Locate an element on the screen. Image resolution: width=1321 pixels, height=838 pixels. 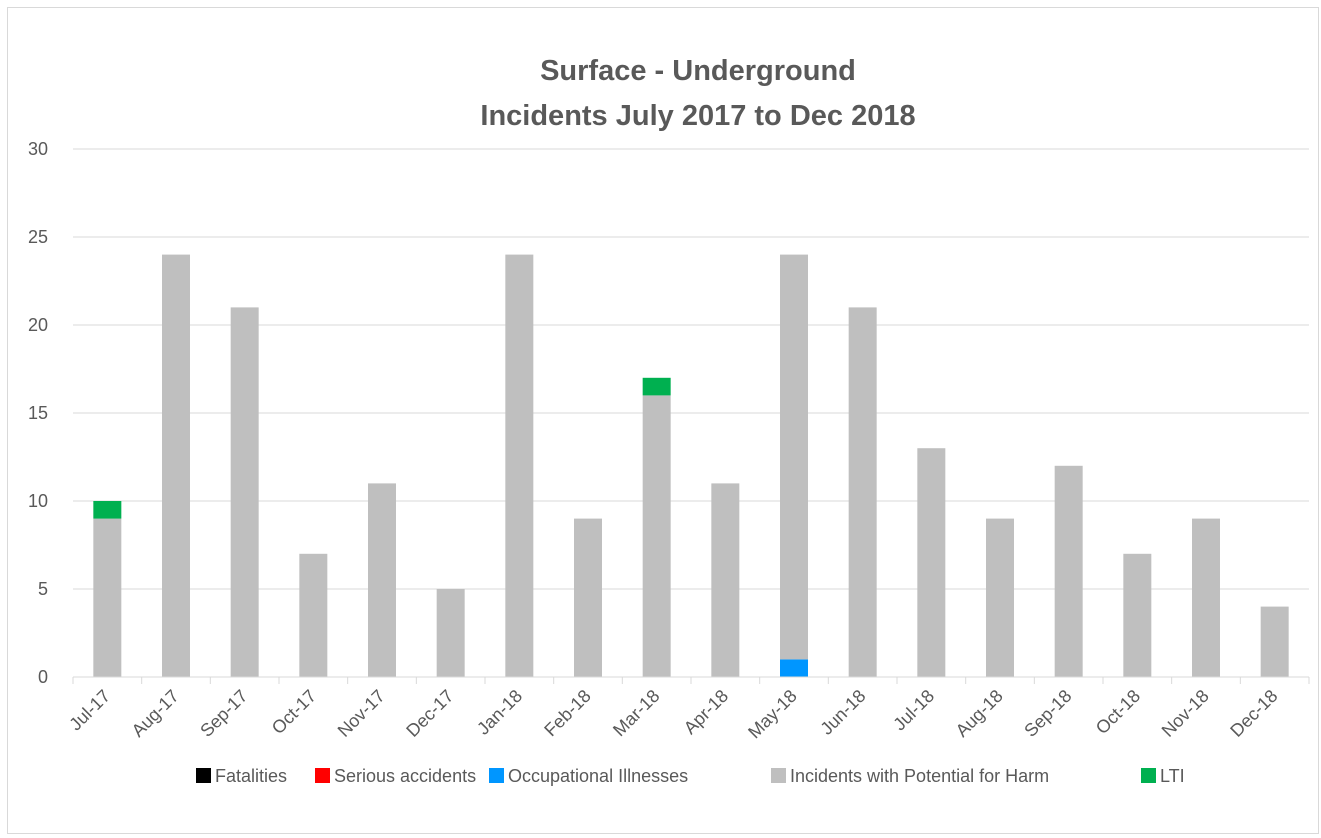
x-tick-label: Mar-18 is located at coordinates (636, 713).